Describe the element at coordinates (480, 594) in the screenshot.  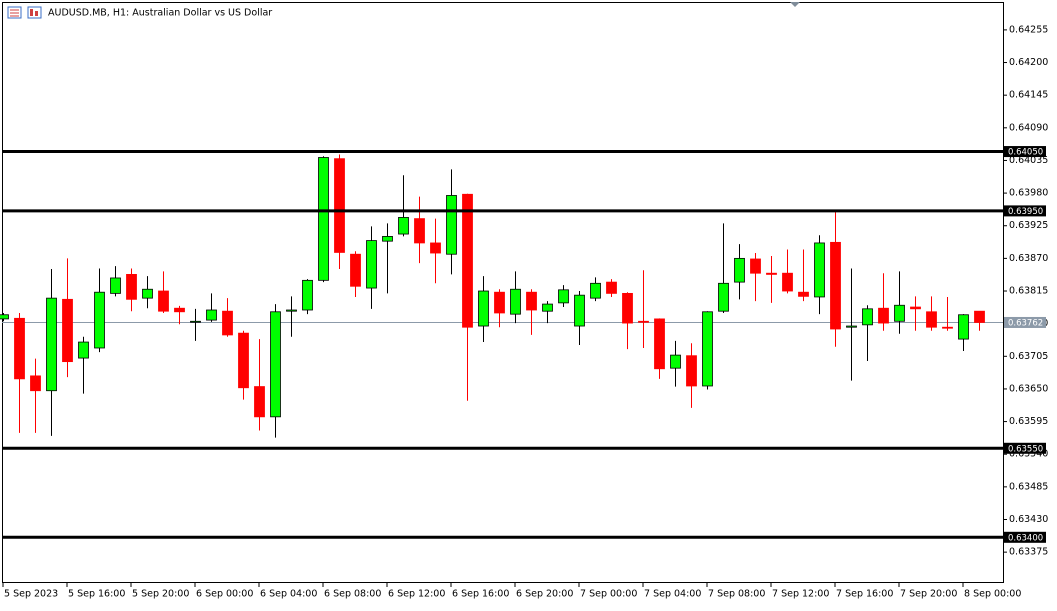
I see `x-tick-label: 6 Sep 16:00` at that location.